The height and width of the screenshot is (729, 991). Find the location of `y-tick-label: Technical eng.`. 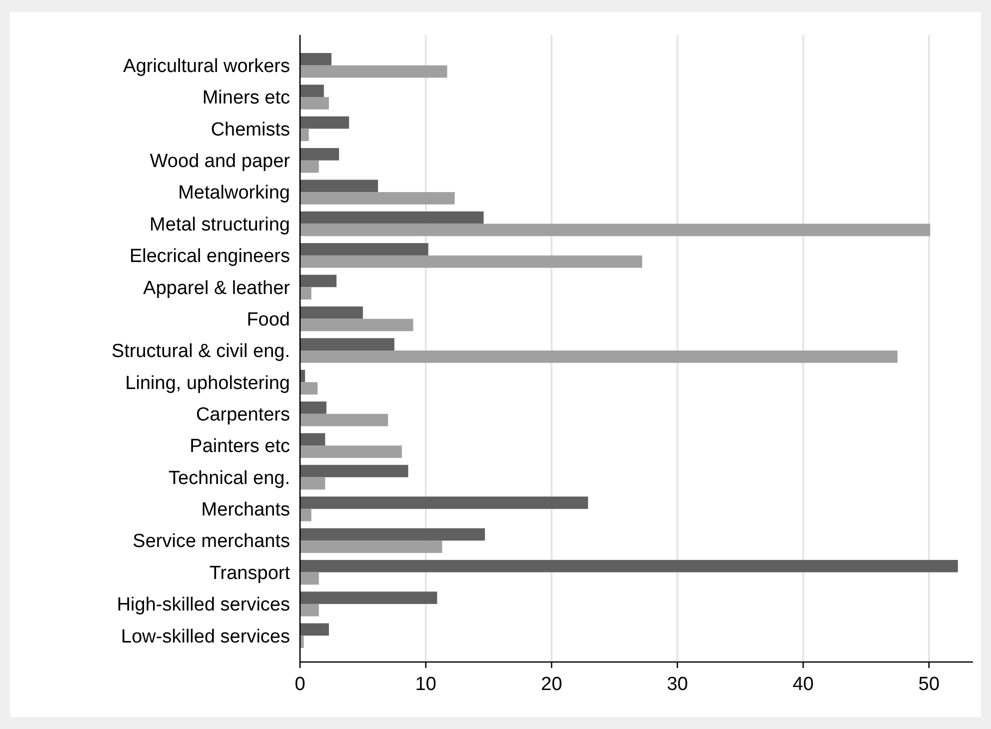

y-tick-label: Technical eng. is located at coordinates (229, 478).